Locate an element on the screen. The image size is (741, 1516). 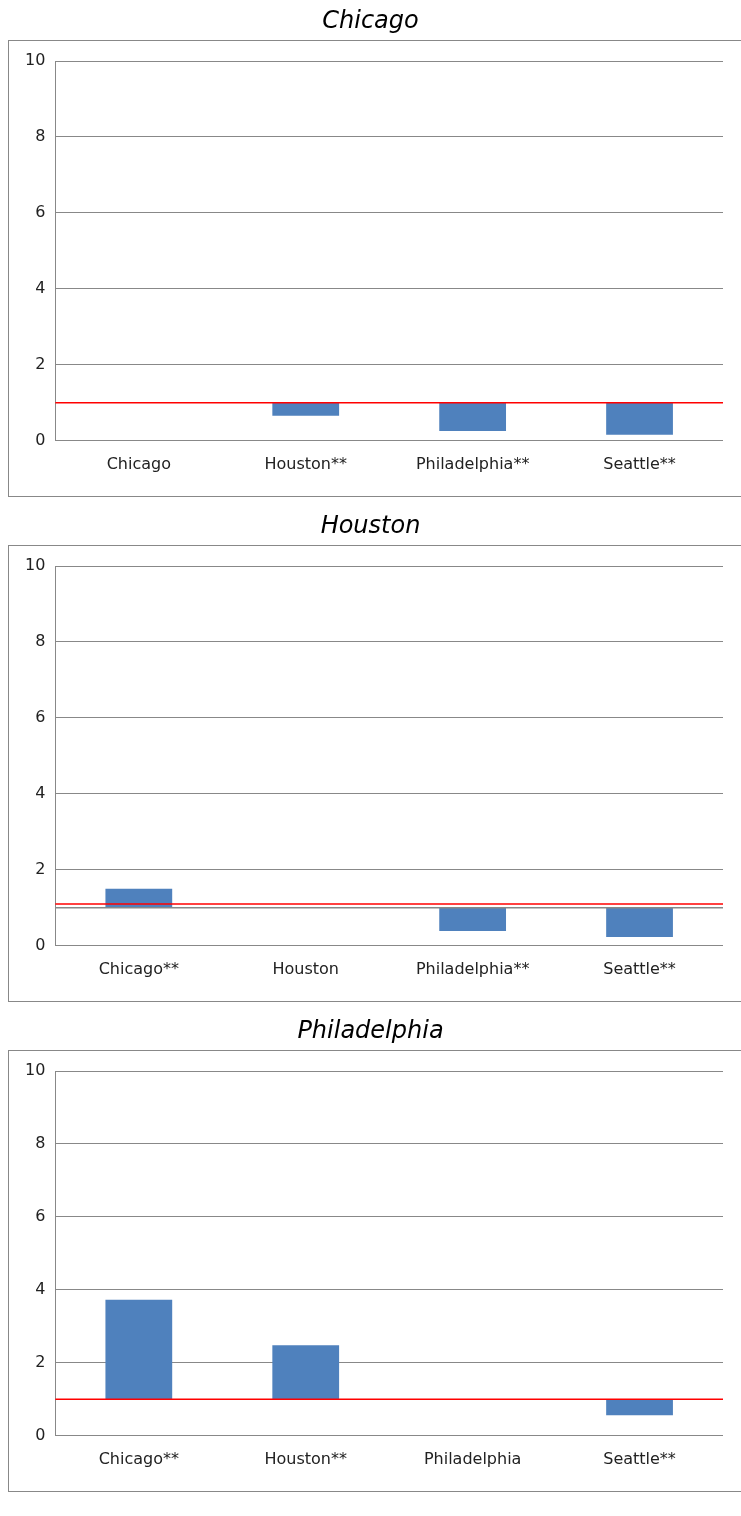
chart-title: Houston is located at coordinates (370, 525).